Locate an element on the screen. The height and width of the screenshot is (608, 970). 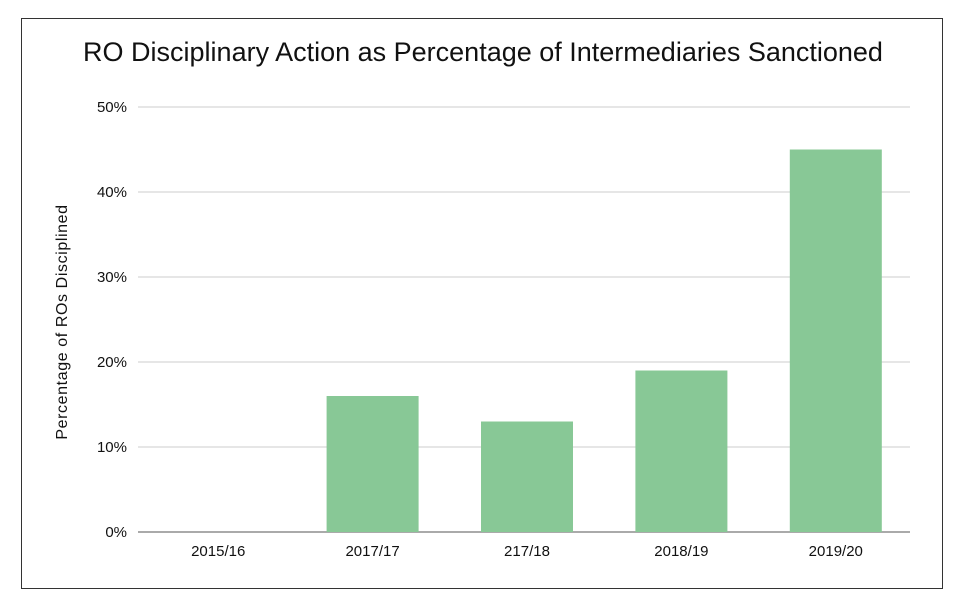
x-tick-label: 2019/20 is located at coordinates (836, 551).